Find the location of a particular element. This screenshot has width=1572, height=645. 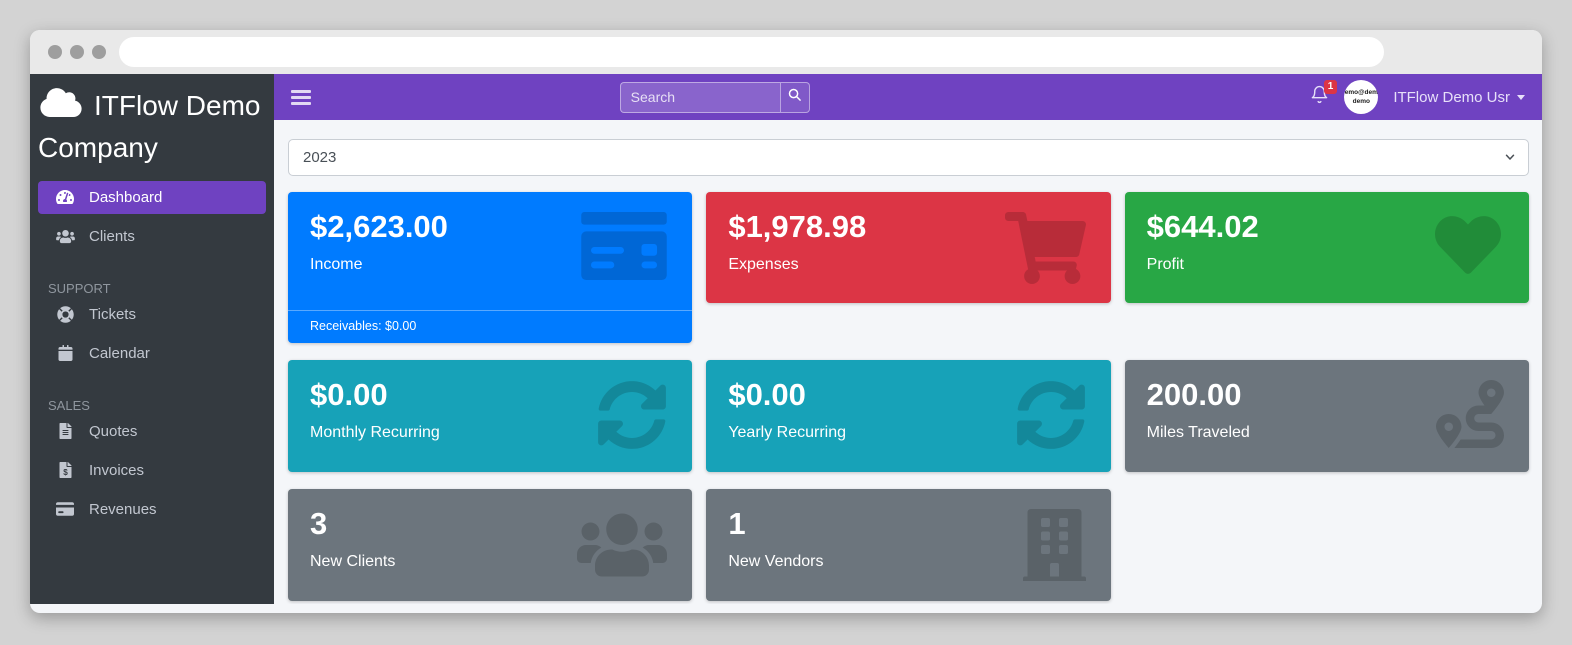

caret-down-icon is located at coordinates (1521, 97).